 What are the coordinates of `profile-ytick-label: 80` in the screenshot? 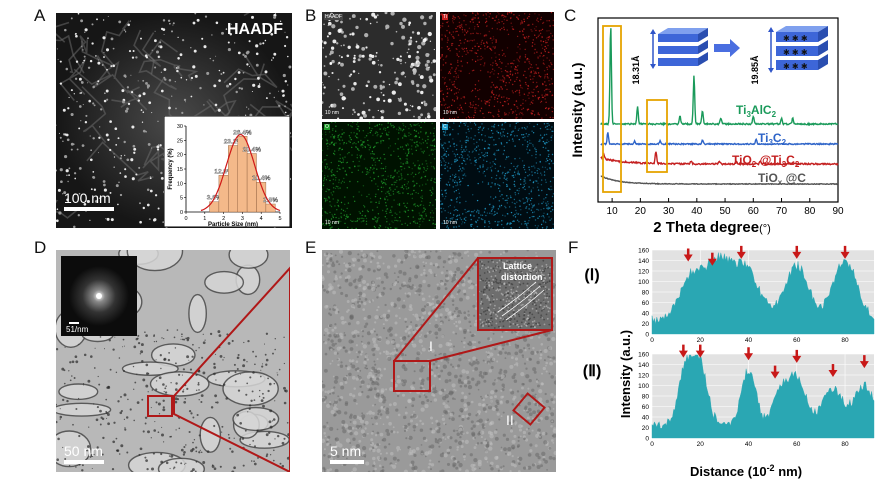 It's located at (646, 397).